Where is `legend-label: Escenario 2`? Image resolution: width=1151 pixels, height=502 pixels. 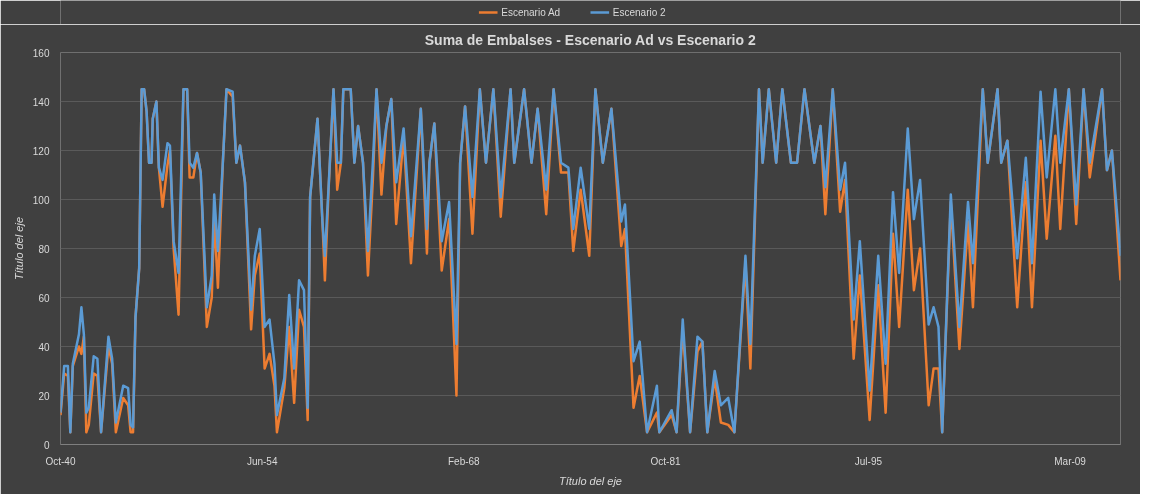
legend-label: Escenario 2 is located at coordinates (639, 12).